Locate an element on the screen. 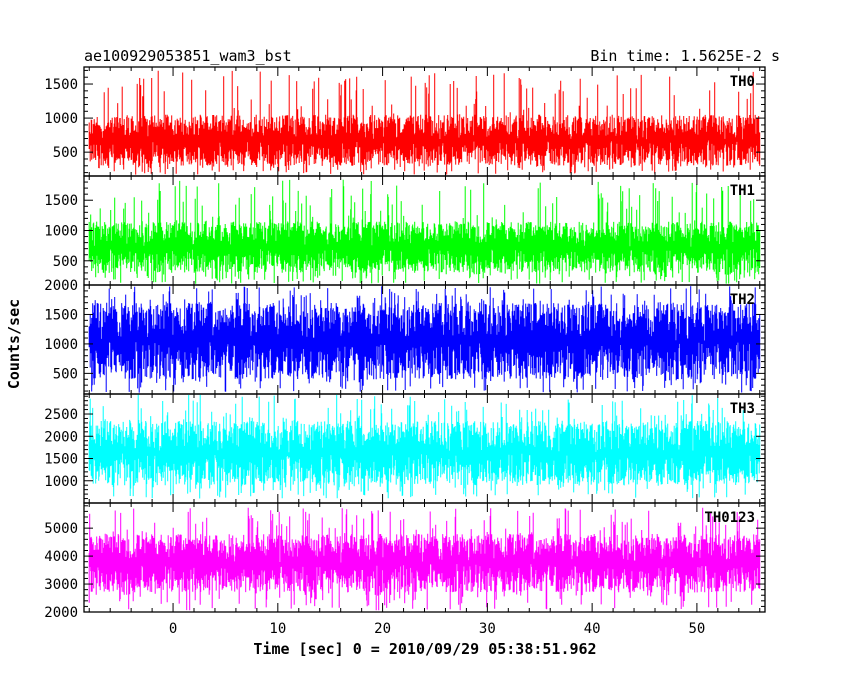  bin-time-label: Bin time: 1.5625E-2 s is located at coordinates (685, 56).